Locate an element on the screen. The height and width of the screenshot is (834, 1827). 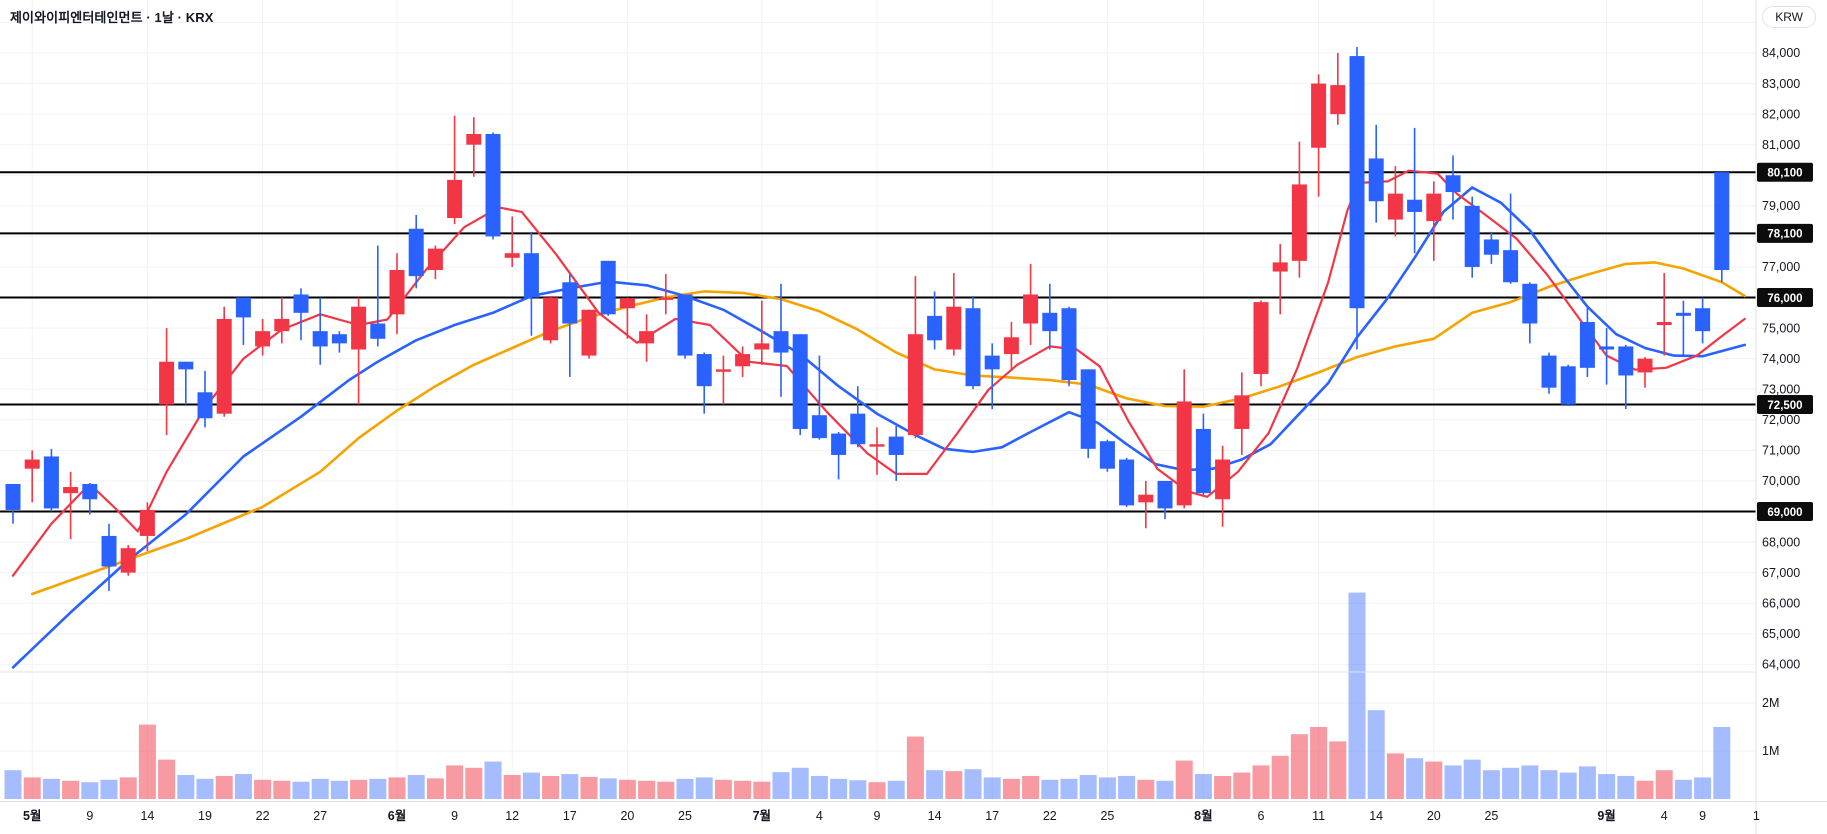
svg-text: 6월 is located at coordinates (397, 815).